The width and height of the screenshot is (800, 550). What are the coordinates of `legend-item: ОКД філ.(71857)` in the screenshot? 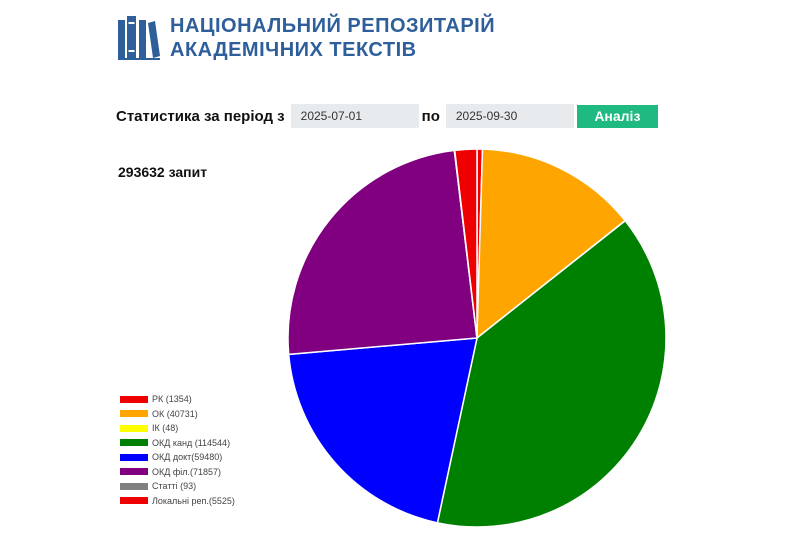 It's located at (177, 472).